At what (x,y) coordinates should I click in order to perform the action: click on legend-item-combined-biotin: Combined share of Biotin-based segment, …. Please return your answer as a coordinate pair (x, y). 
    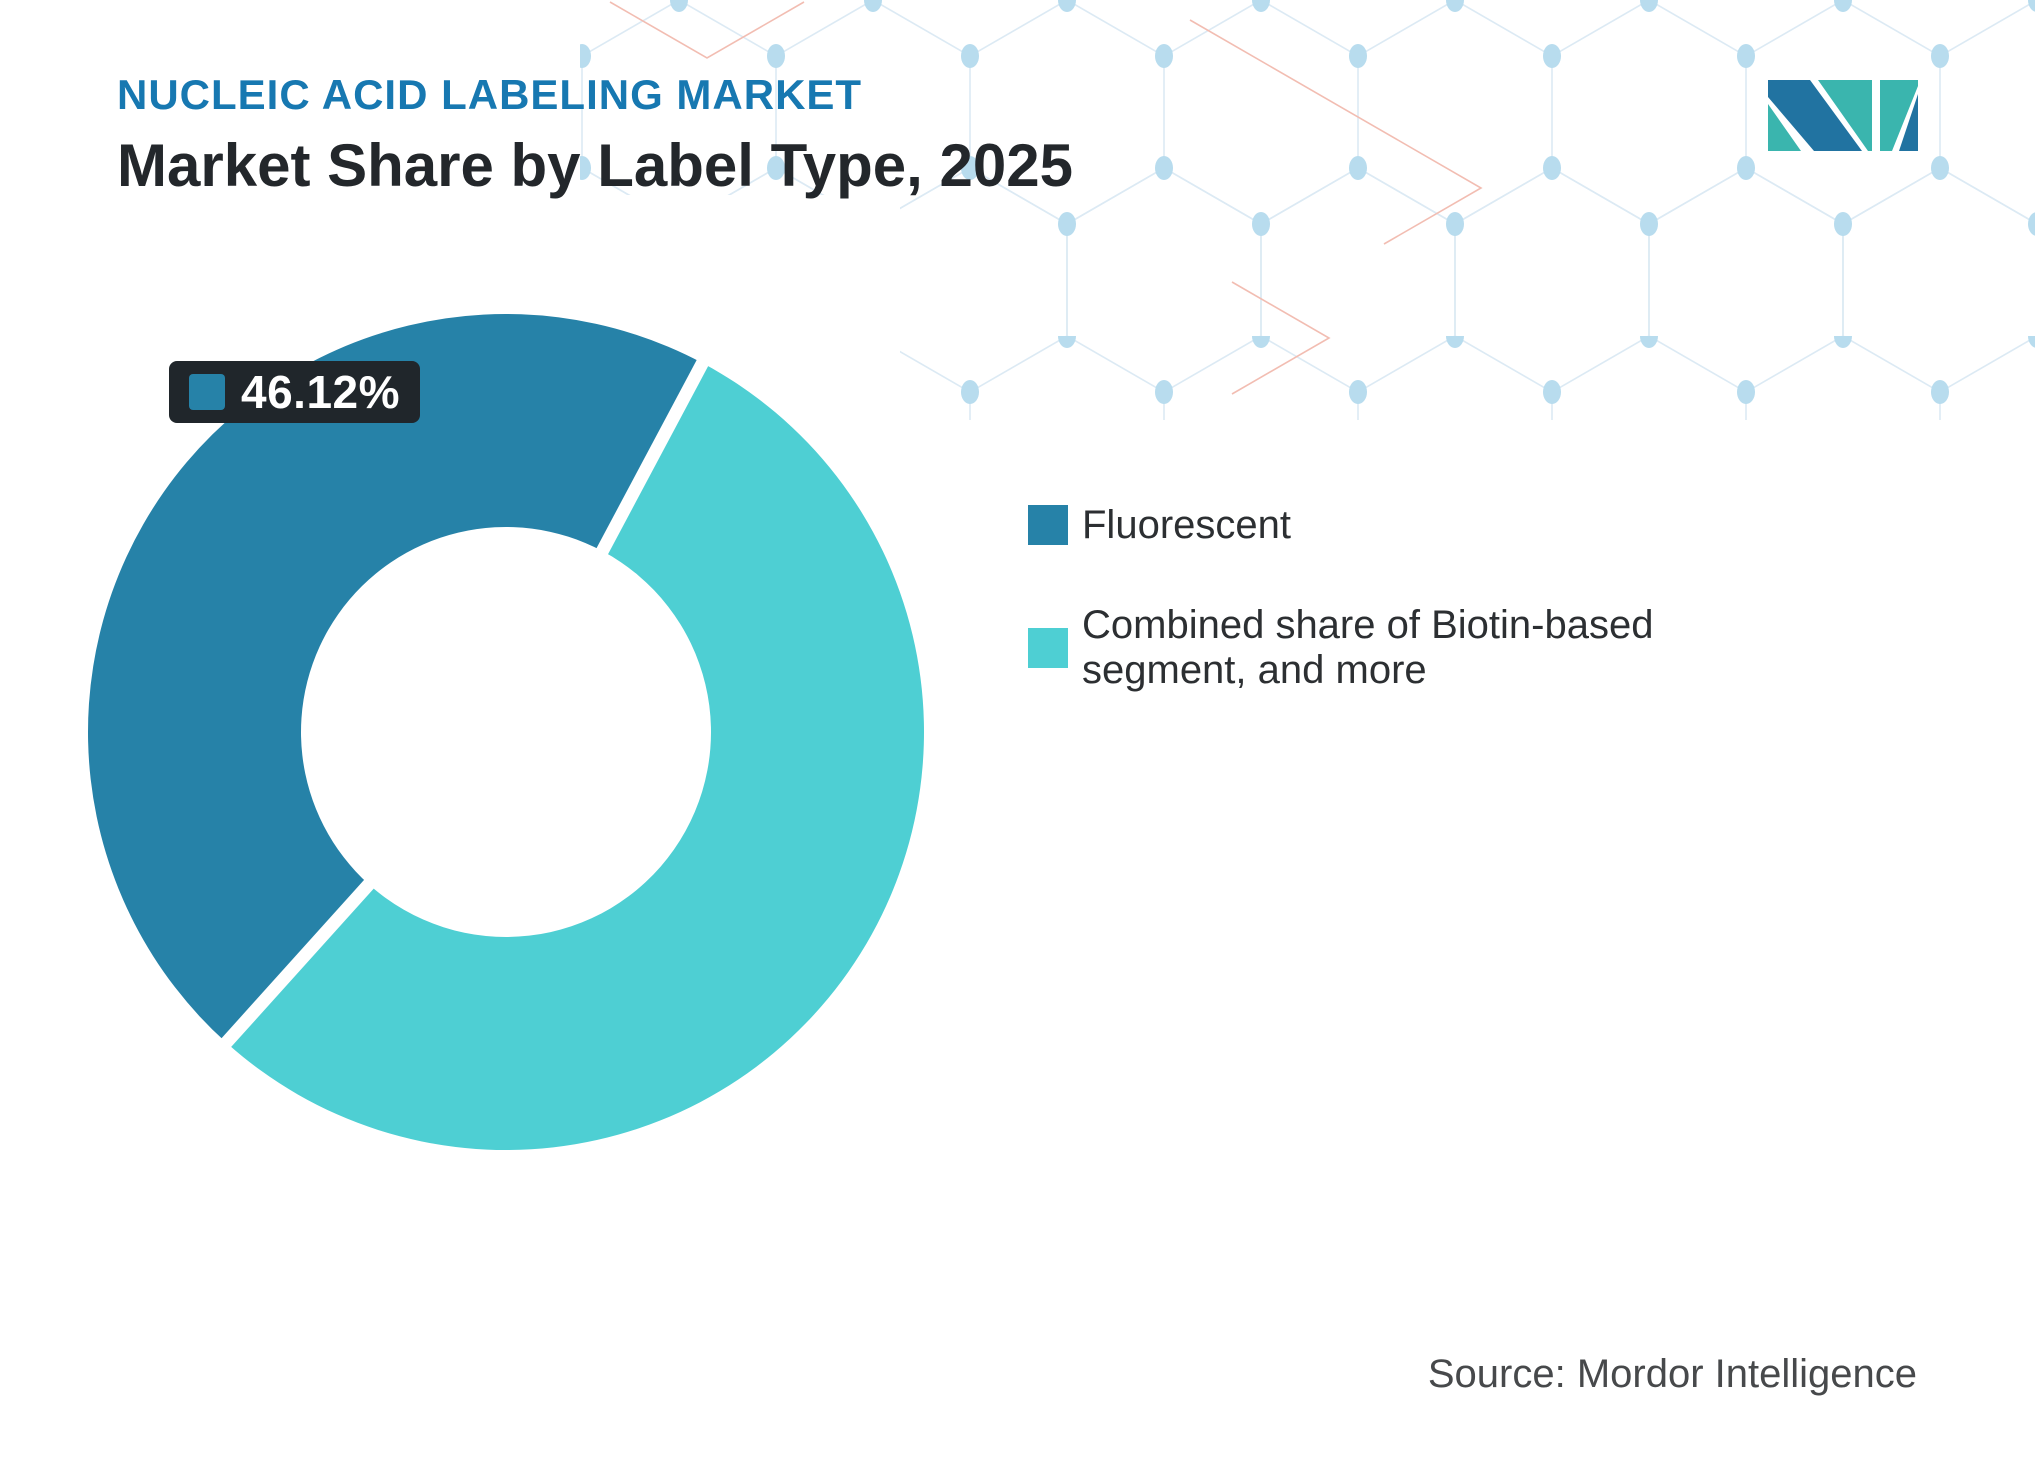
    Looking at the image, I should click on (1365, 648).